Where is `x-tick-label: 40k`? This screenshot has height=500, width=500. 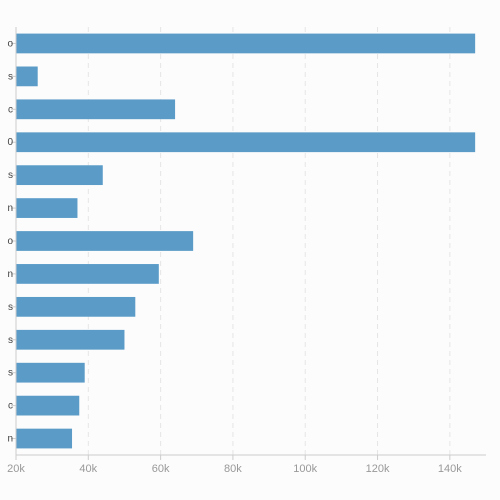 x-tick-label: 40k is located at coordinates (88, 469).